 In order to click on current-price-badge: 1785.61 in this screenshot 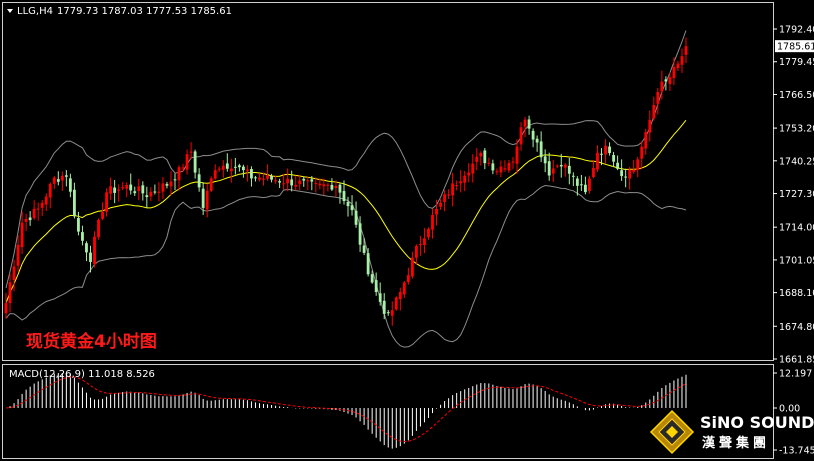, I will do `click(794, 46)`.